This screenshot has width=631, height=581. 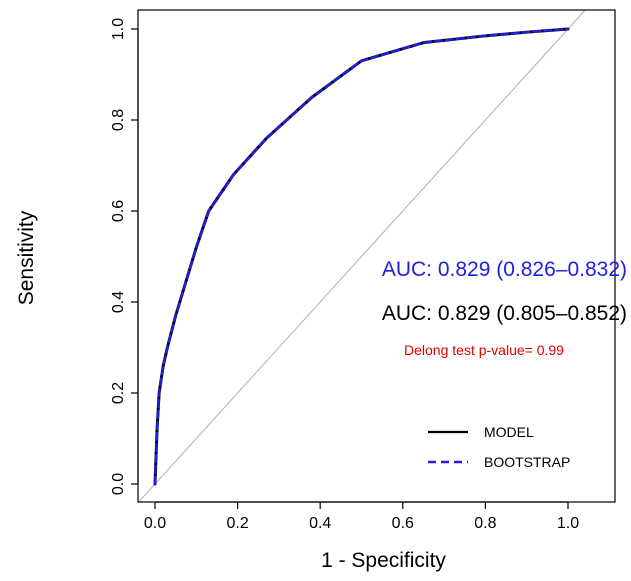 I want to click on legend-label-model: MODEL, so click(x=509, y=432).